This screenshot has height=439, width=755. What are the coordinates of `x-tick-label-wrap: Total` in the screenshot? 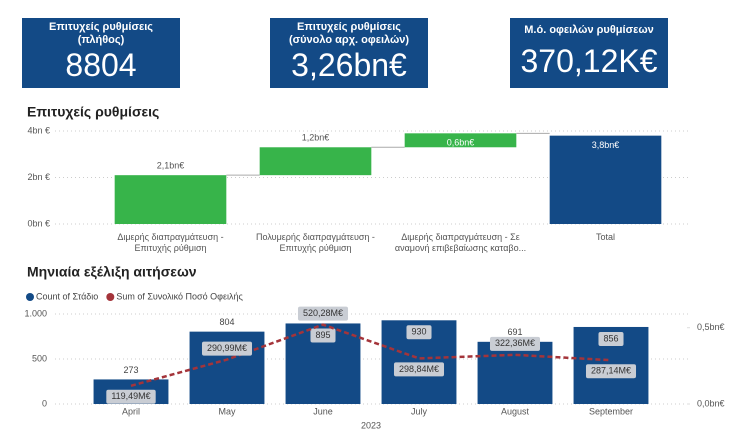 It's located at (605, 237).